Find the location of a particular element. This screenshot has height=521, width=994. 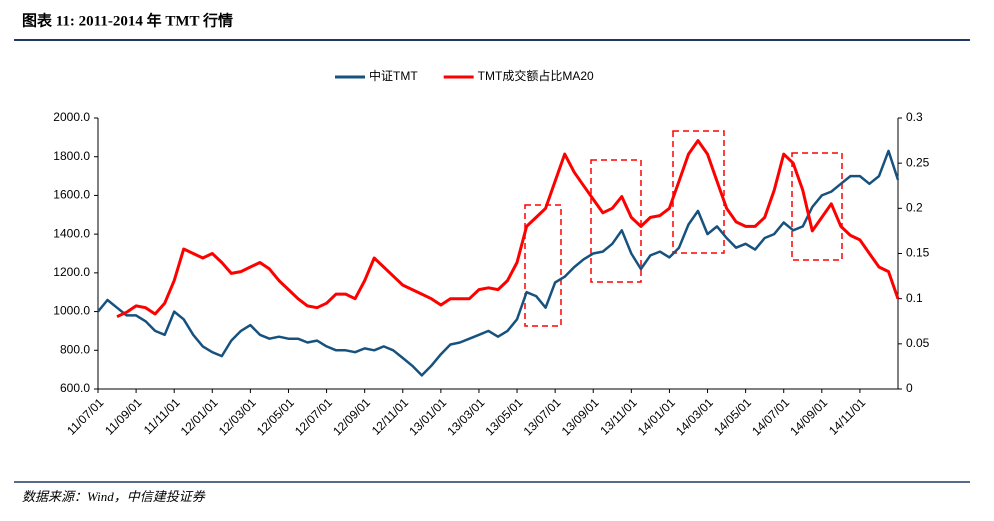

x-tick-label: 13/11/01 is located at coordinates (618, 416).